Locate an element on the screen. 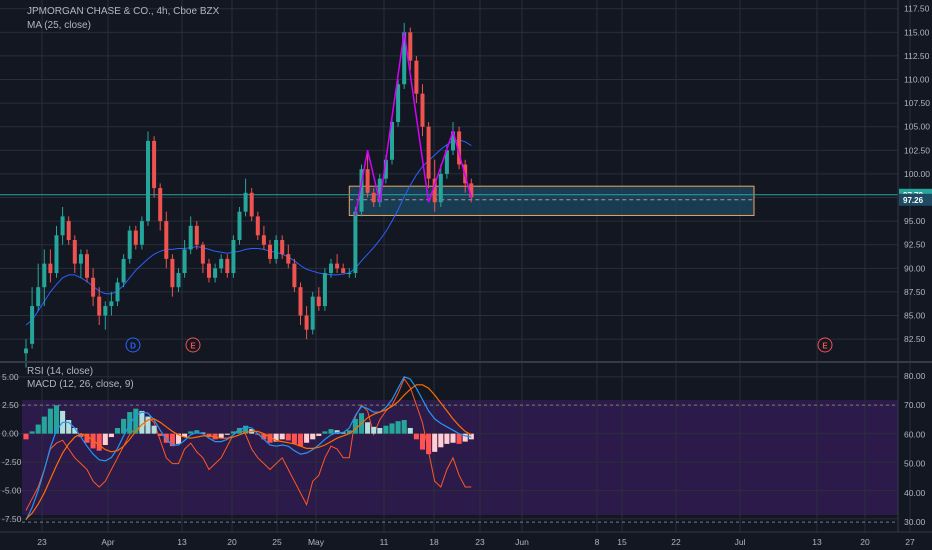 The width and height of the screenshot is (932, 550). rsi-tick-label: 50.00 is located at coordinates (915, 464).